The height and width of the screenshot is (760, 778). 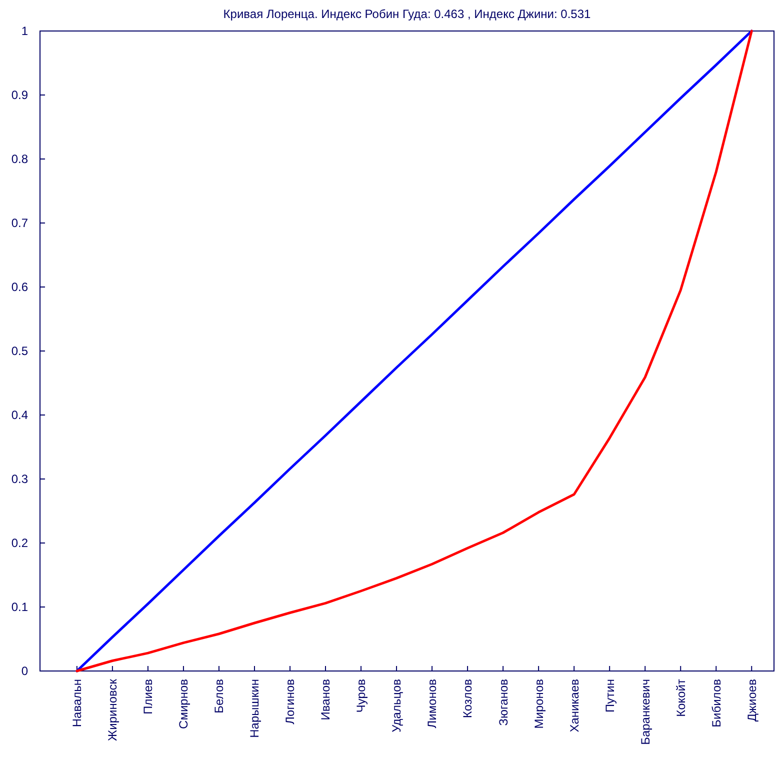 I want to click on y-tick-label: 0.3, so click(x=19, y=479).